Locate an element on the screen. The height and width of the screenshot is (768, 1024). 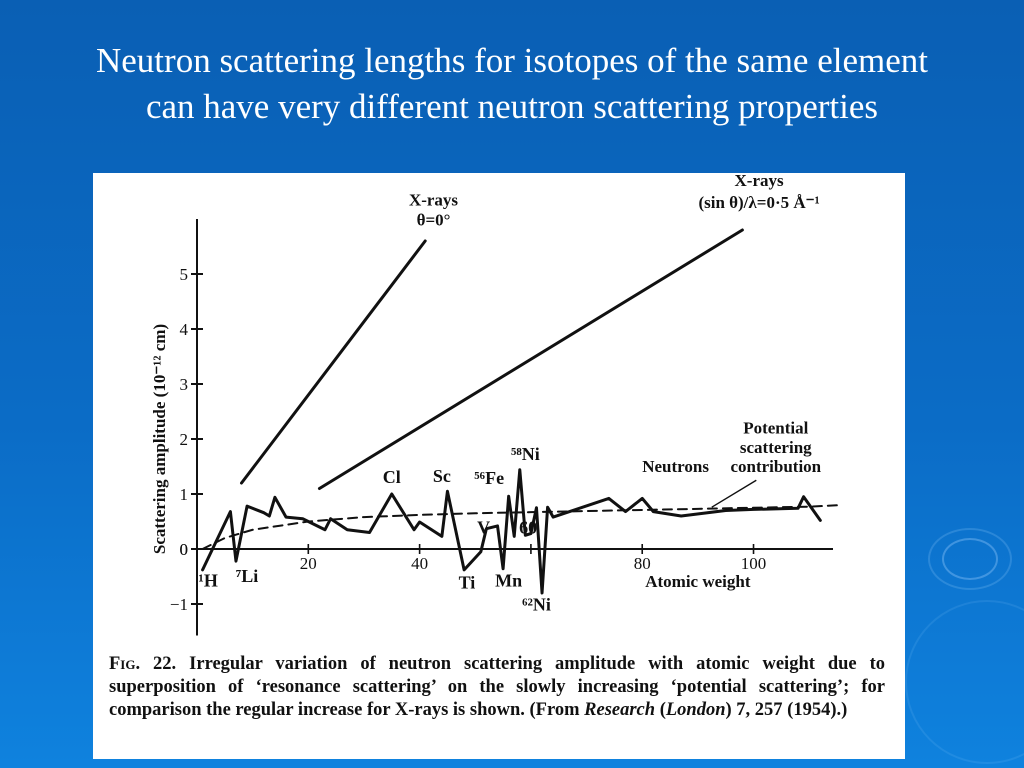
isotope-label: Mn is located at coordinates (508, 580).